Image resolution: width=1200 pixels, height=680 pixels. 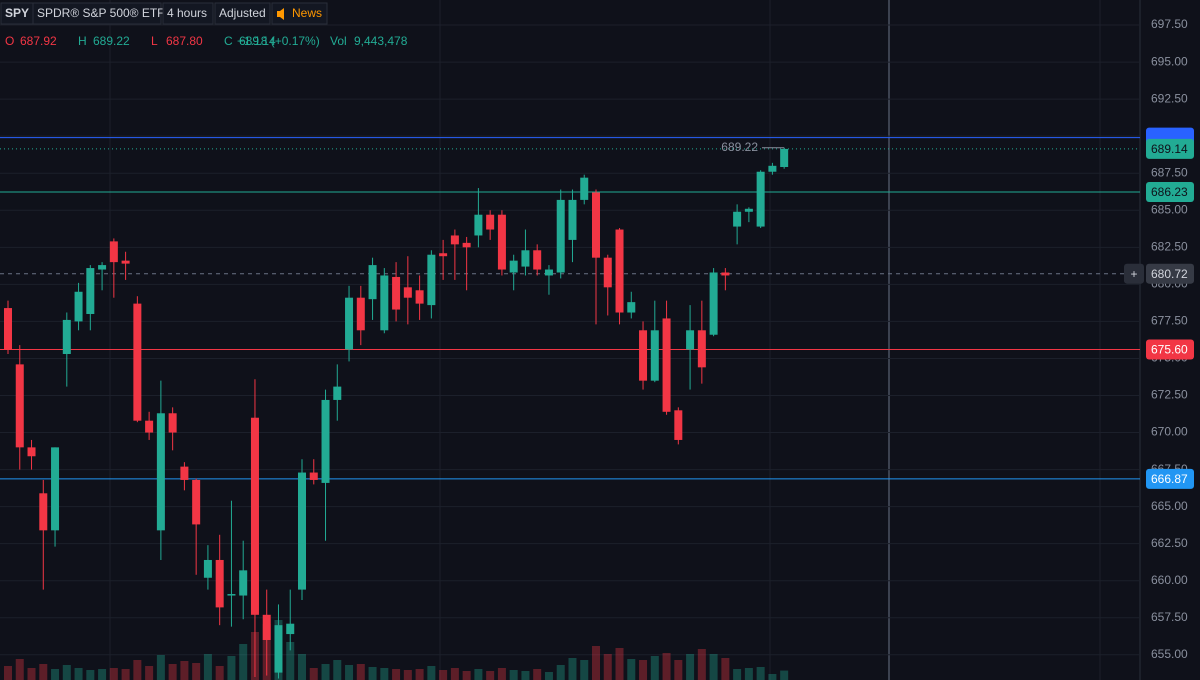 I want to click on price-tag-label: 686.23, so click(x=1169, y=192).